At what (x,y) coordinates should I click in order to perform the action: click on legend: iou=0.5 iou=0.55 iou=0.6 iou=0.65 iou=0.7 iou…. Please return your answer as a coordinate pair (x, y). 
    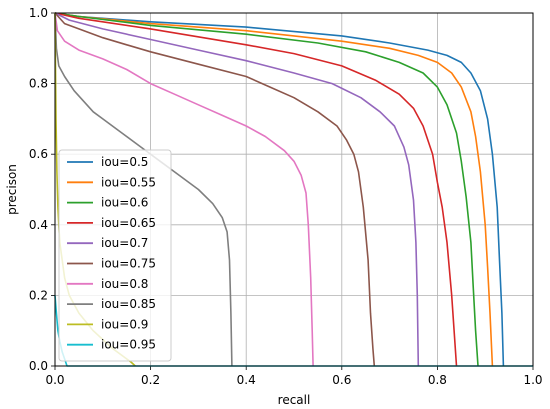
    Looking at the image, I should click on (115, 255).